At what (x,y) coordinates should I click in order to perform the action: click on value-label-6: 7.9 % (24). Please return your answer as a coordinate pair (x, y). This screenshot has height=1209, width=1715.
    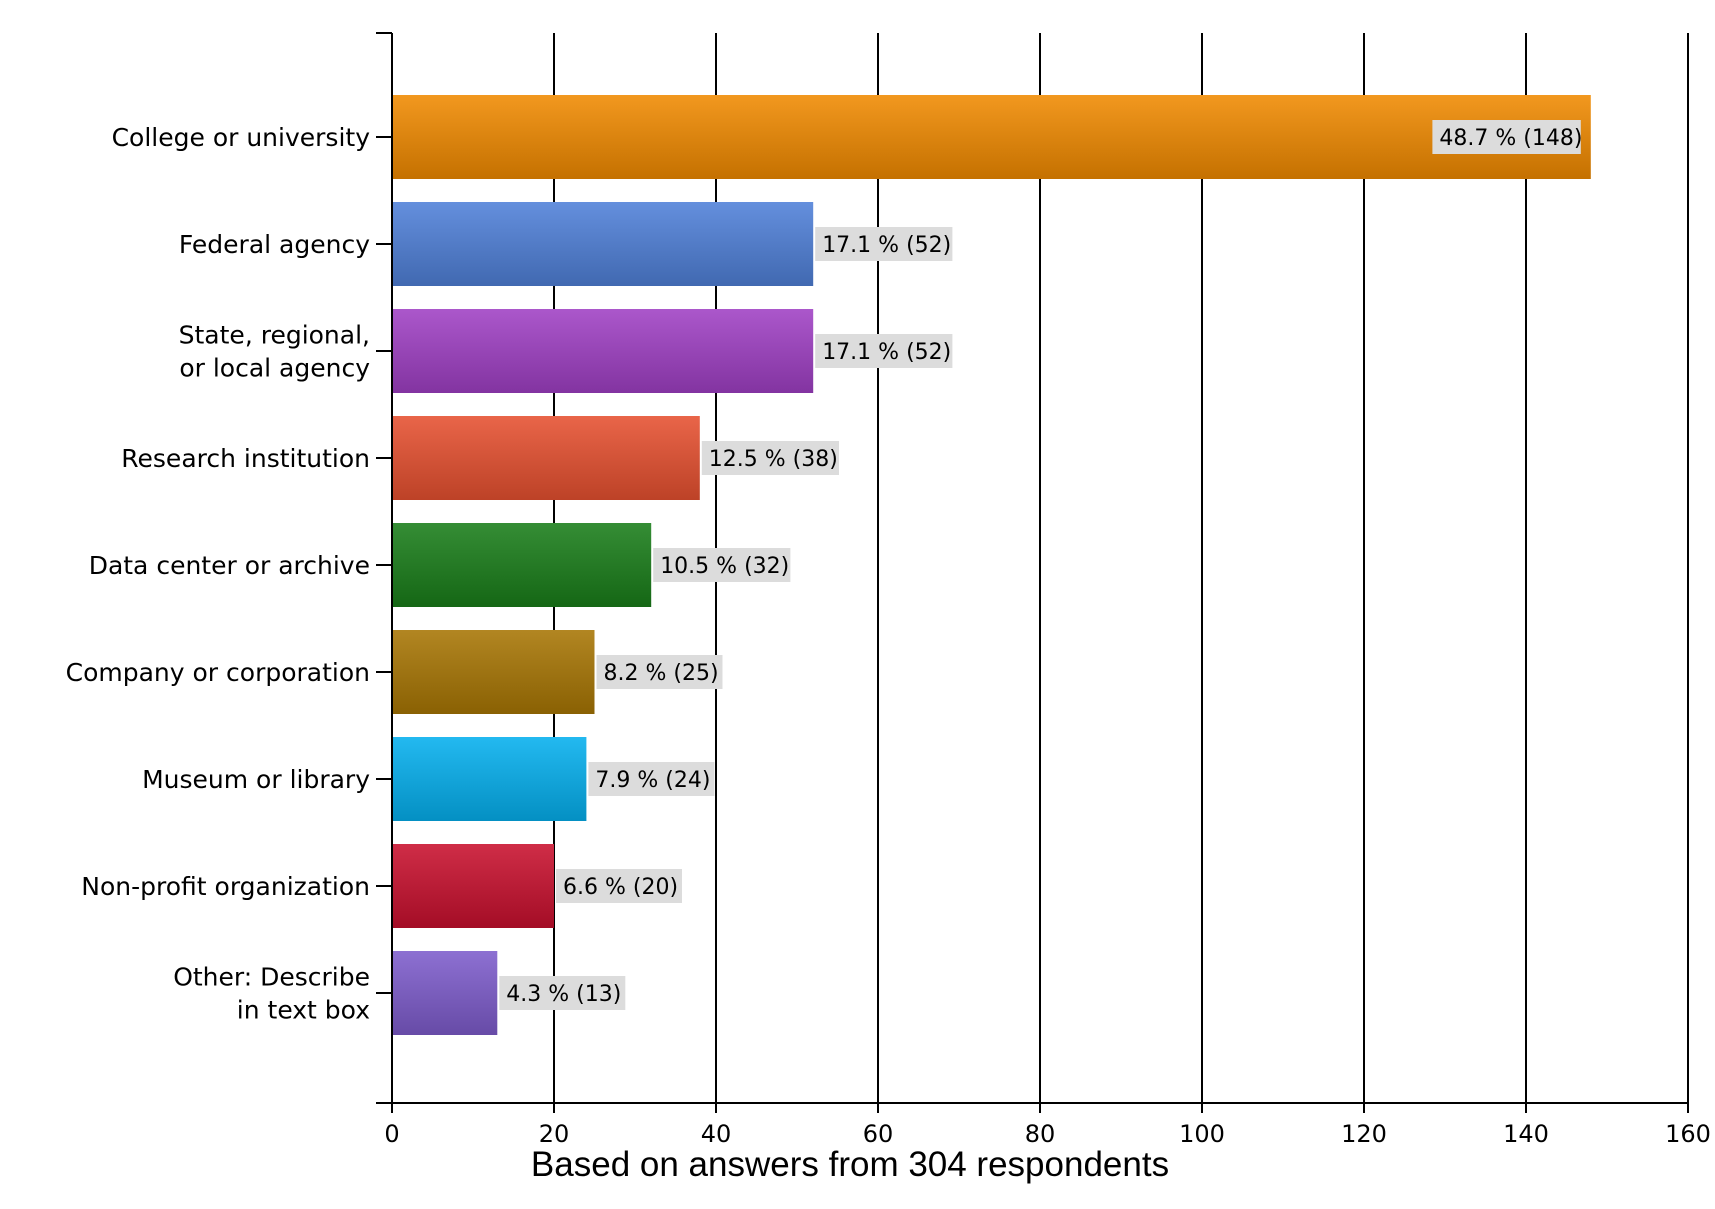
    Looking at the image, I should click on (652, 780).